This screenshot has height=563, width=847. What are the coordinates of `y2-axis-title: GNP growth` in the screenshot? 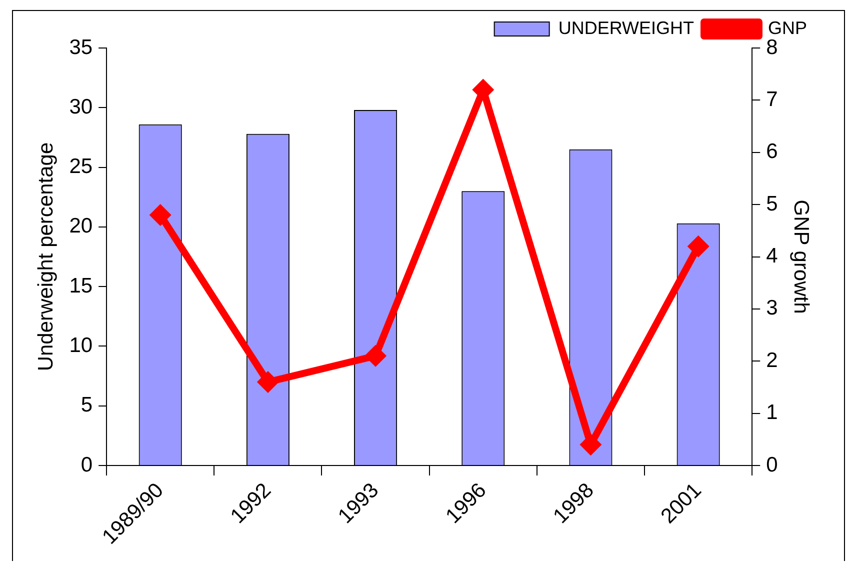 It's located at (801, 257).